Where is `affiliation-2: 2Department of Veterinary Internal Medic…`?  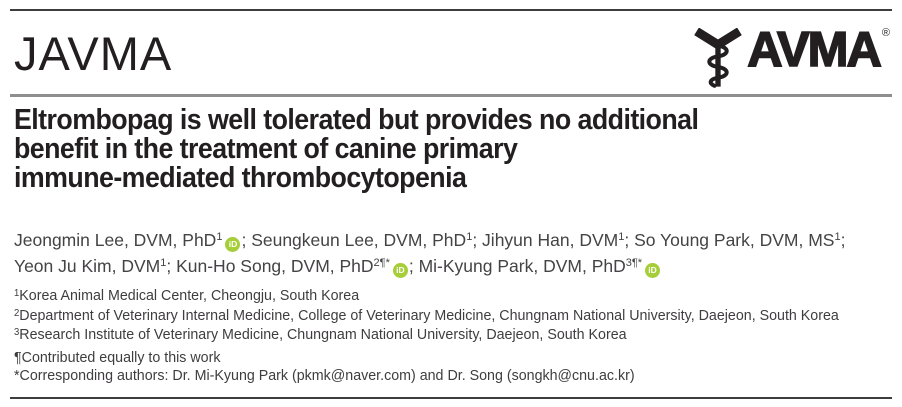 affiliation-2: 2Department of Veterinary Internal Medic… is located at coordinates (426, 315).